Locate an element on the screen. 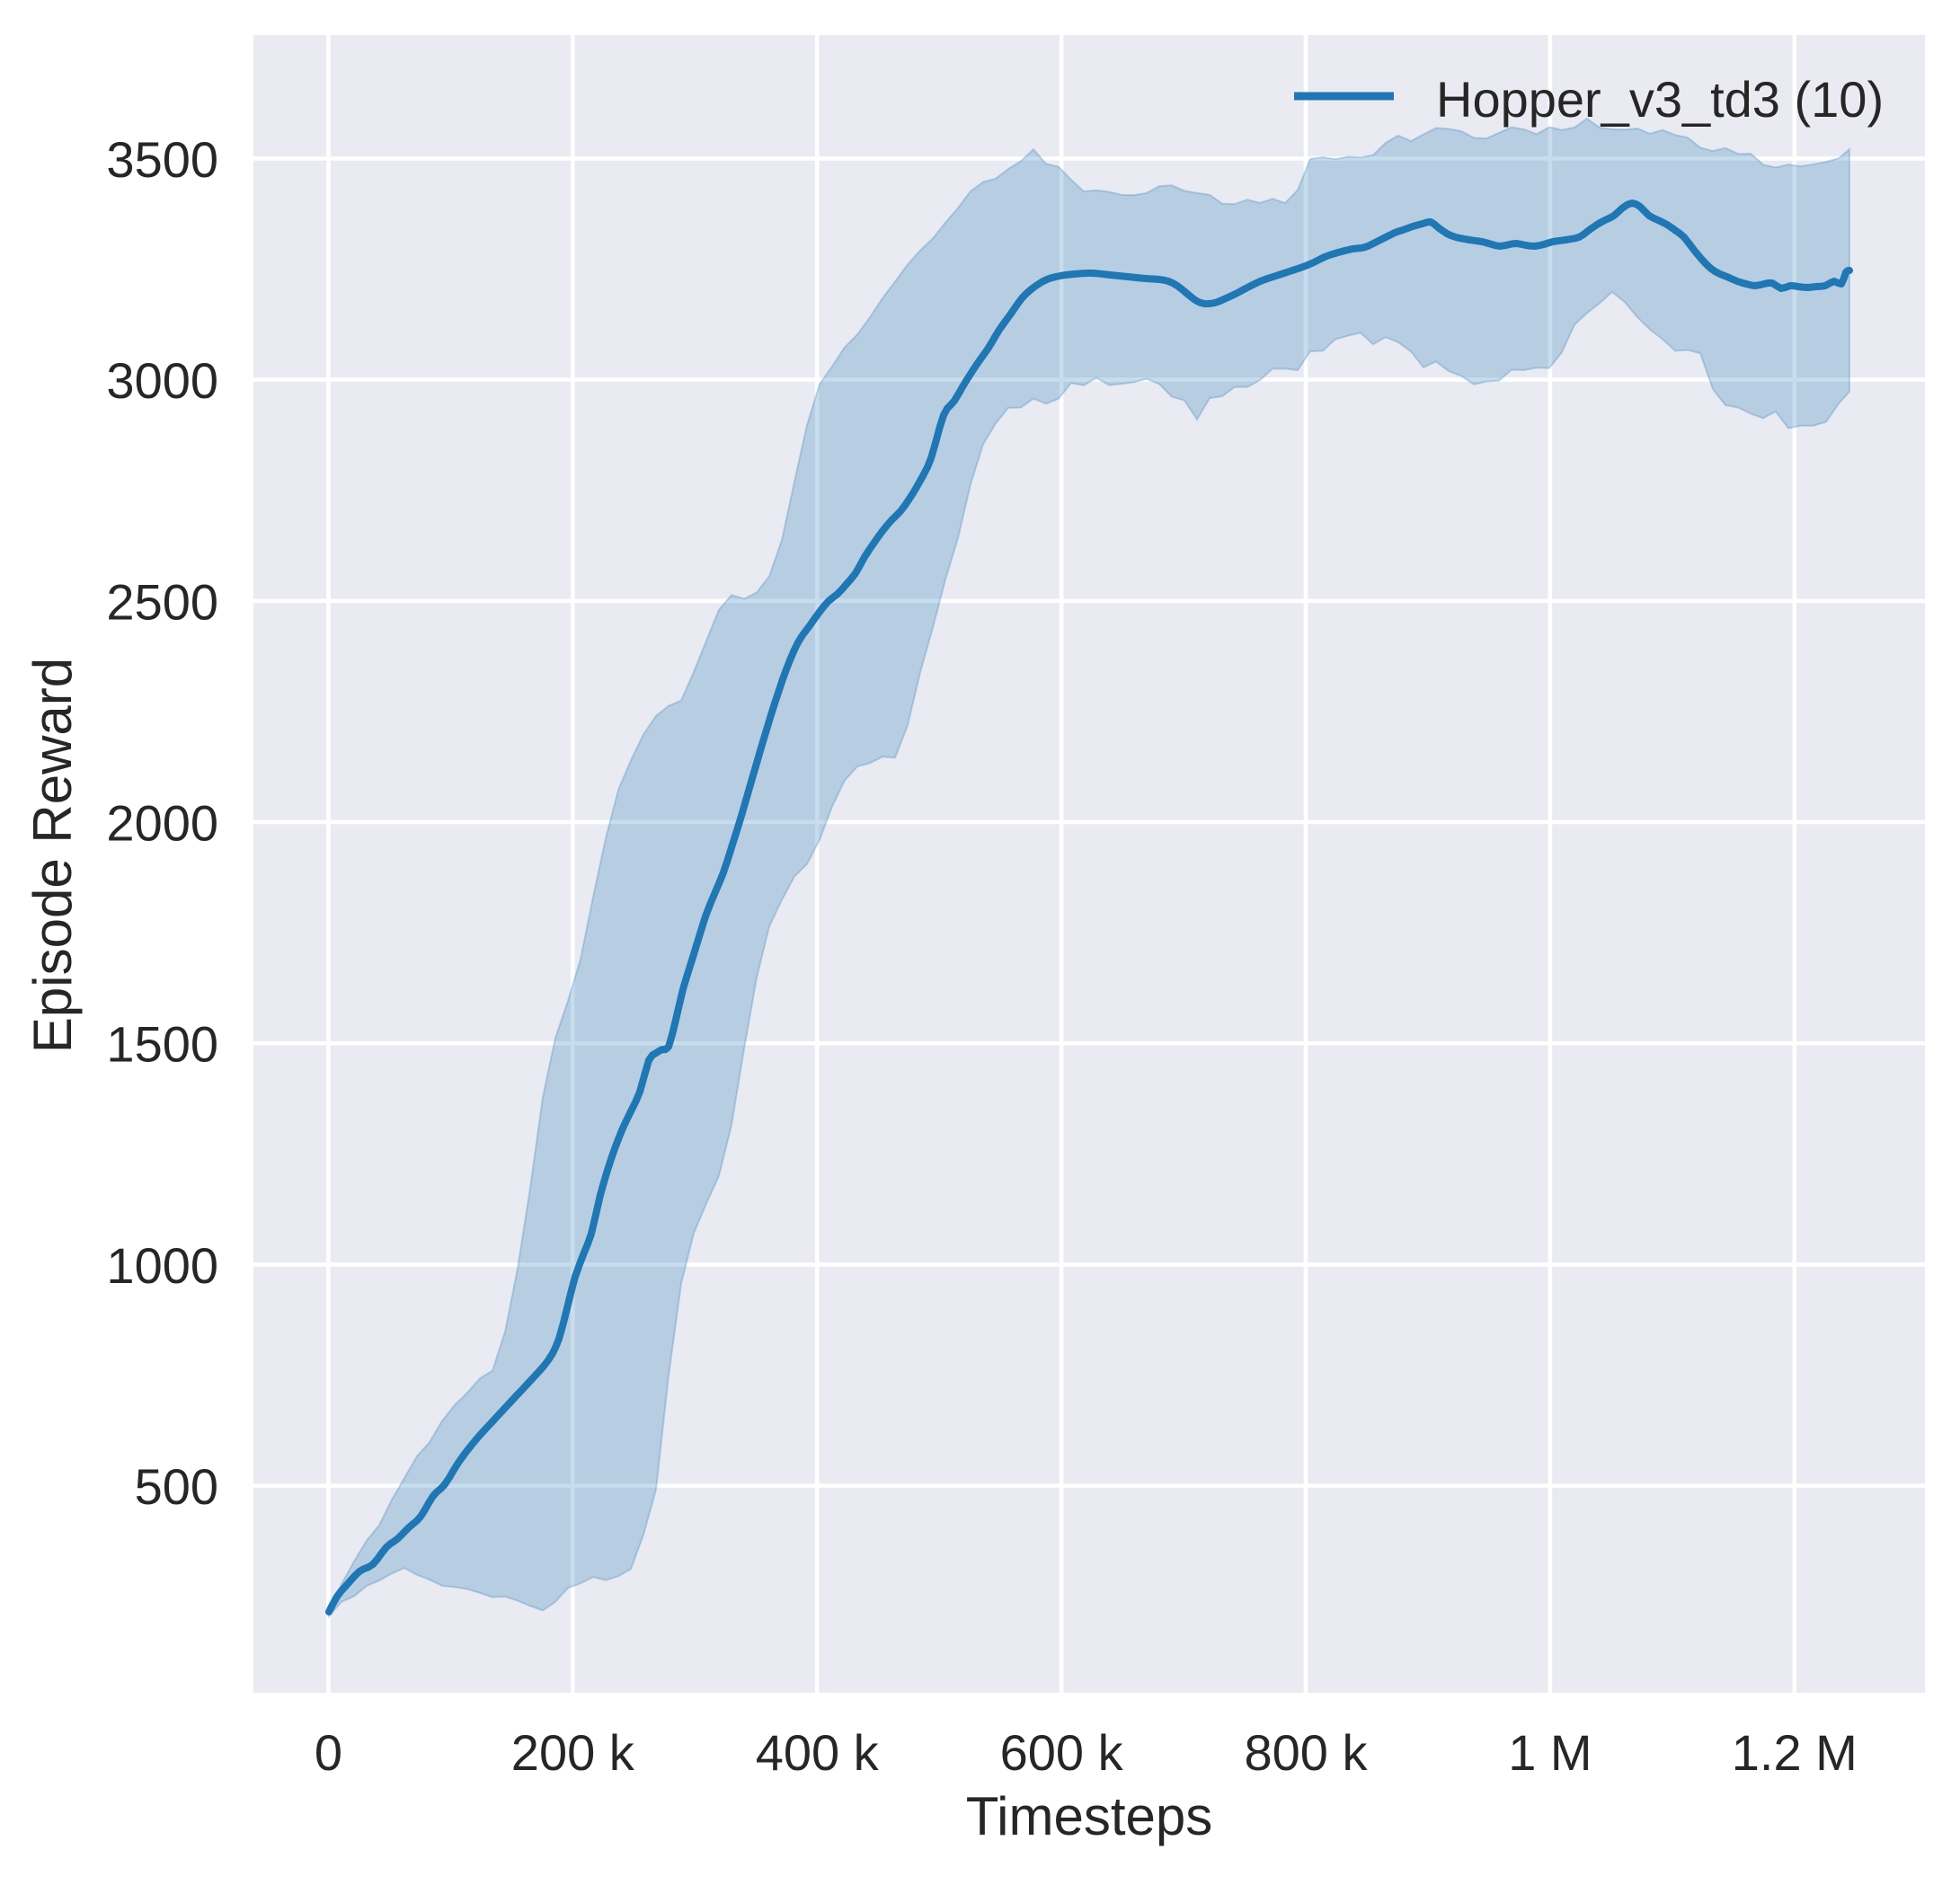 This screenshot has height=1885, width=1960. svg-text: 1000 is located at coordinates (162, 1265).